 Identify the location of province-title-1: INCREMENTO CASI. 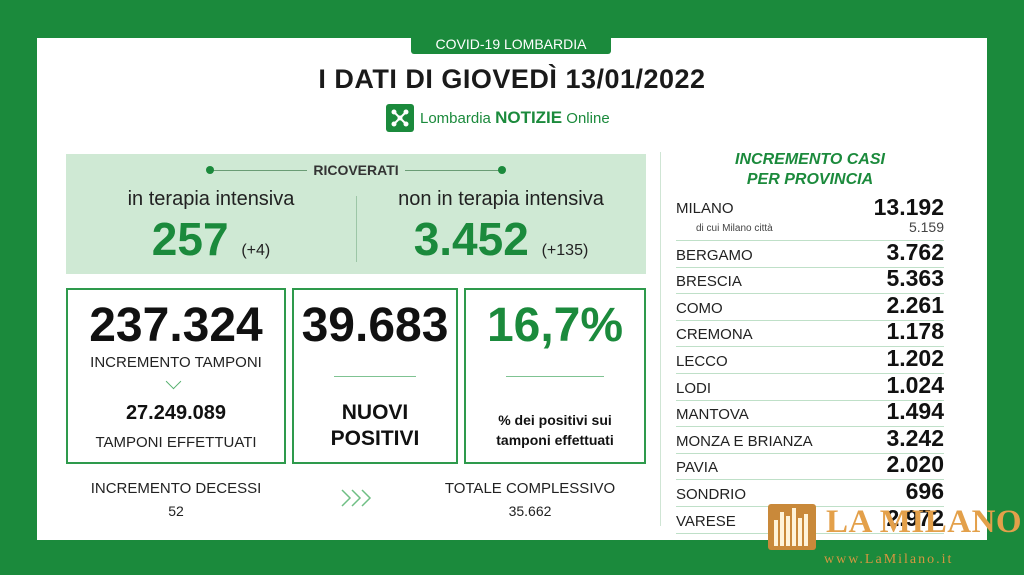
(810, 159).